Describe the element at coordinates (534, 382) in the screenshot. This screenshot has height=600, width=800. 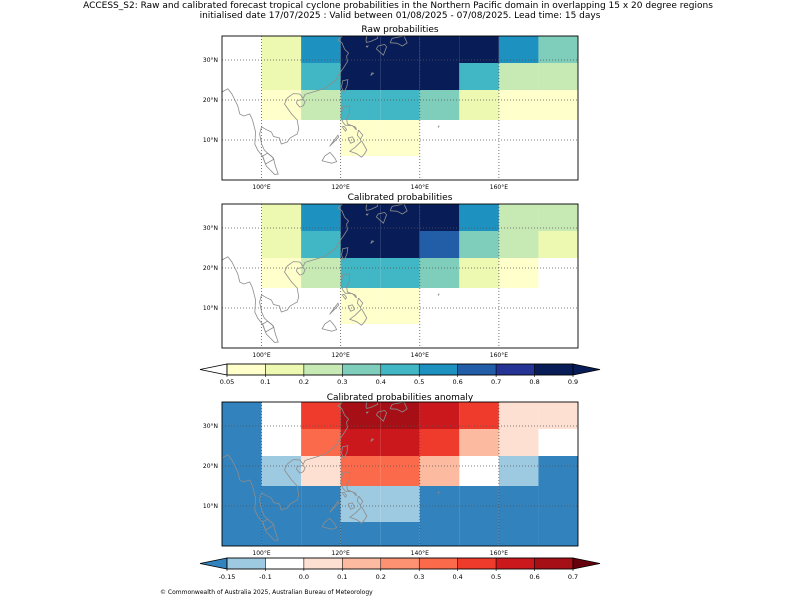
I see `colorbar-tick-label: 0.8` at that location.